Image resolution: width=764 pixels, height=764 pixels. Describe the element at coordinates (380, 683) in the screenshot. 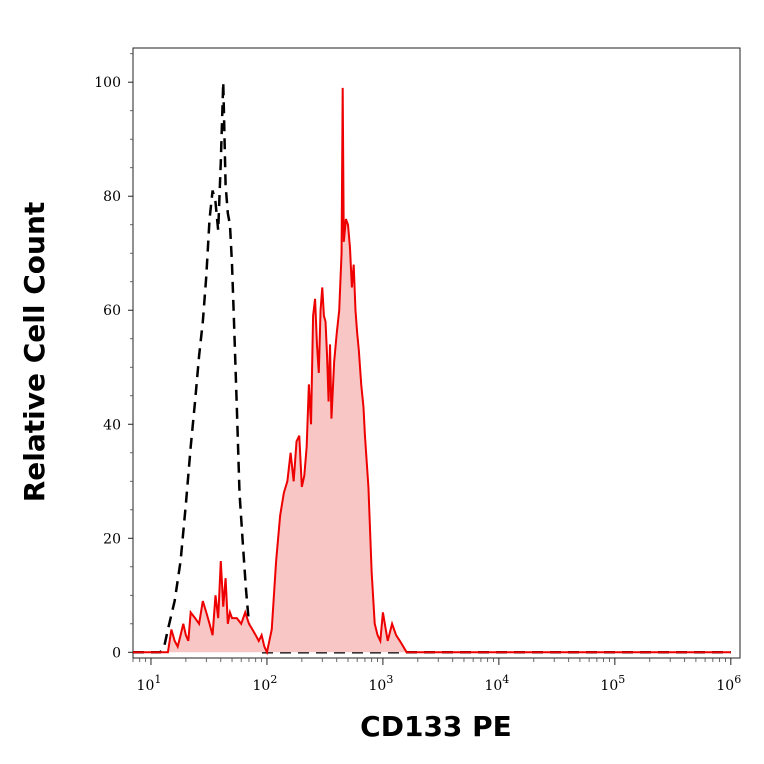

I see `x-tick-label: 10³` at that location.